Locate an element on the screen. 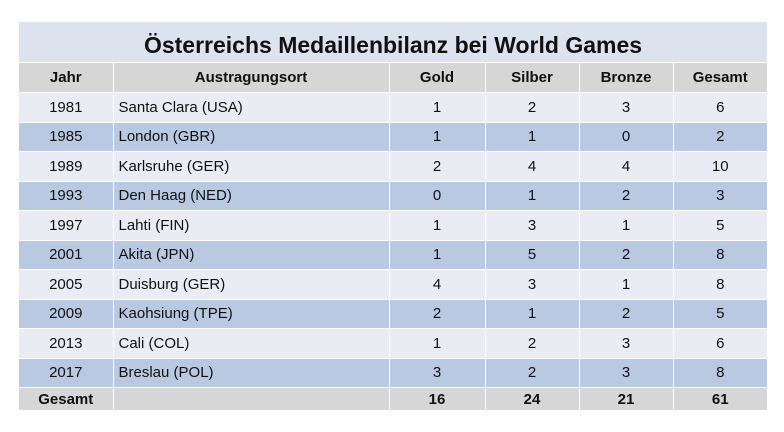 This screenshot has width=784, height=432. table-row: 2005 Duisburg (GER) 4 3 1 8 is located at coordinates (393, 284).